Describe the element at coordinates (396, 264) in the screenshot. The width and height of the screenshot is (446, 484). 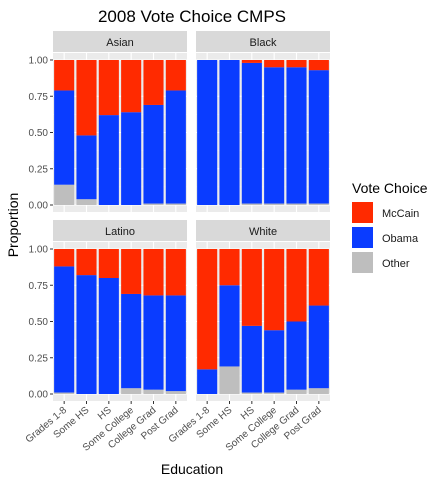
I see `legend-label: Other` at that location.